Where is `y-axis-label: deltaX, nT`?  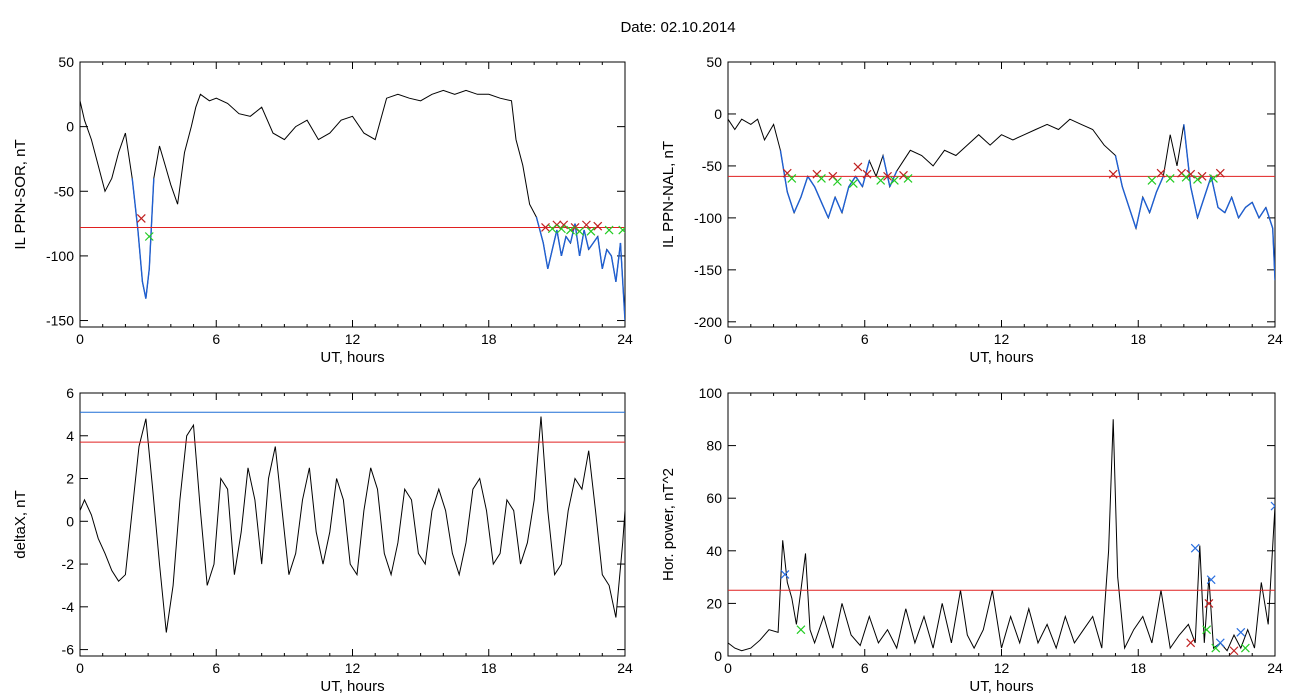 y-axis-label: deltaX, nT is located at coordinates (20, 524).